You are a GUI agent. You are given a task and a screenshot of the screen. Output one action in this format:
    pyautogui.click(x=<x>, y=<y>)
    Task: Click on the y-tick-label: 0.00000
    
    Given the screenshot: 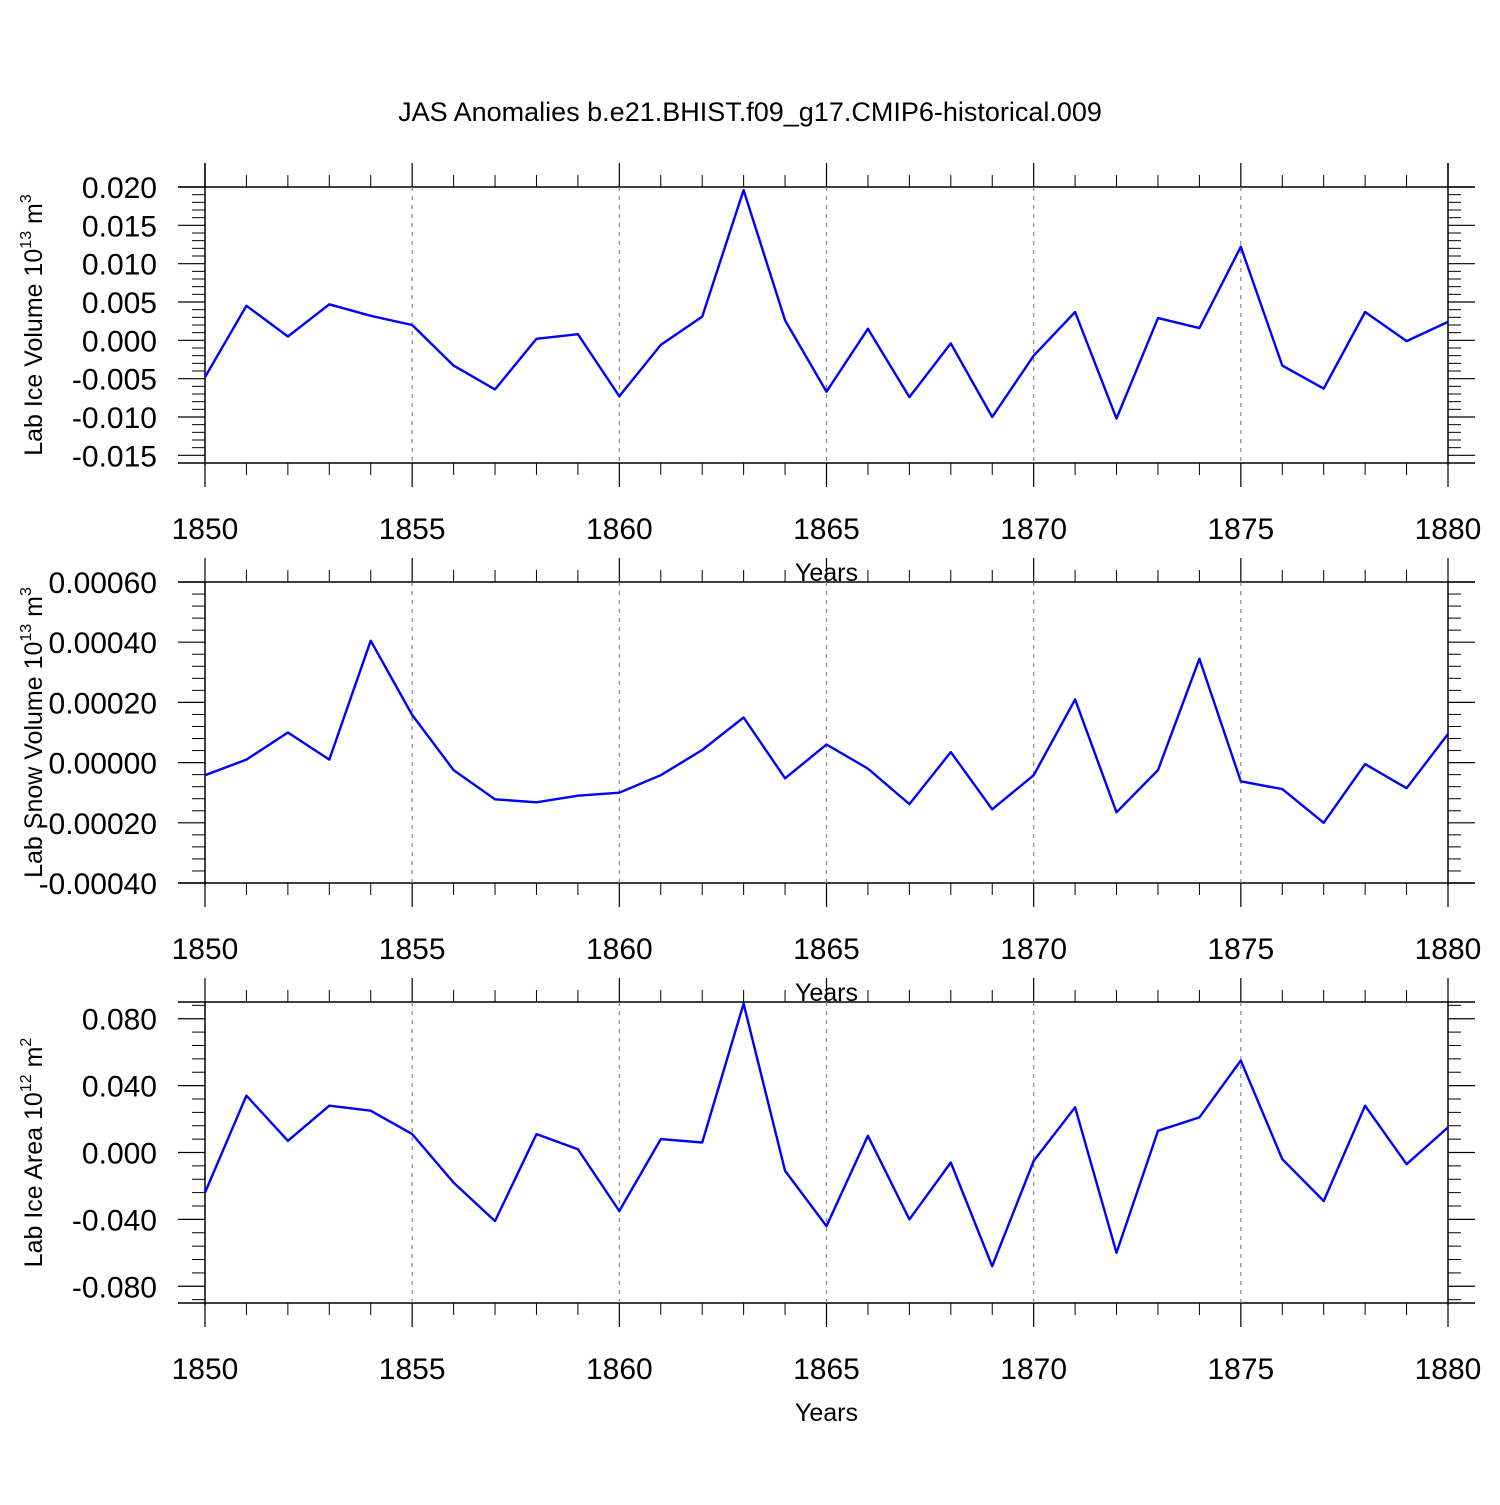 What is the action you would take?
    pyautogui.click(x=103, y=764)
    